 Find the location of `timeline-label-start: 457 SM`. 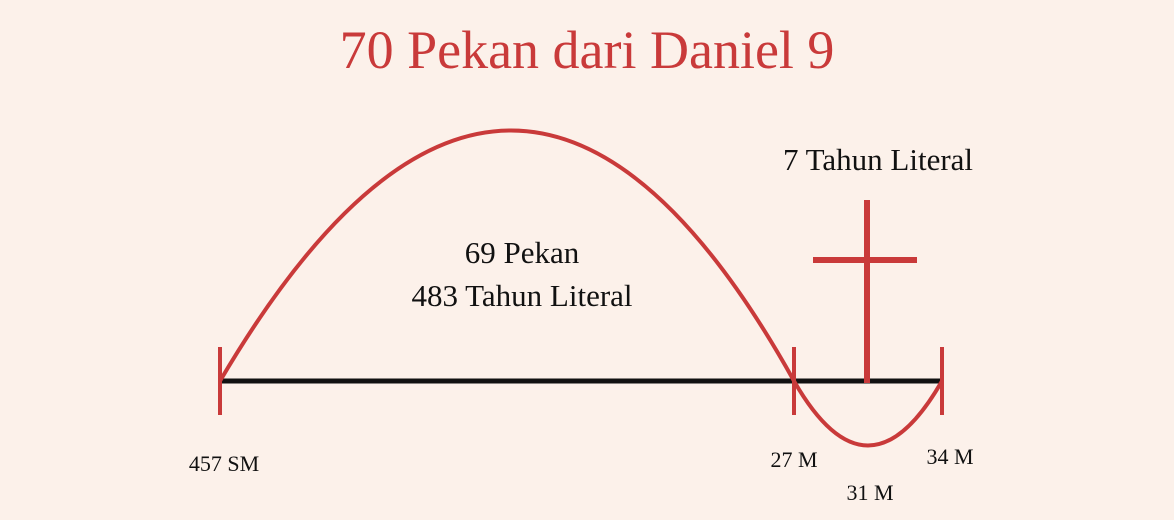

timeline-label-start: 457 SM is located at coordinates (224, 463).